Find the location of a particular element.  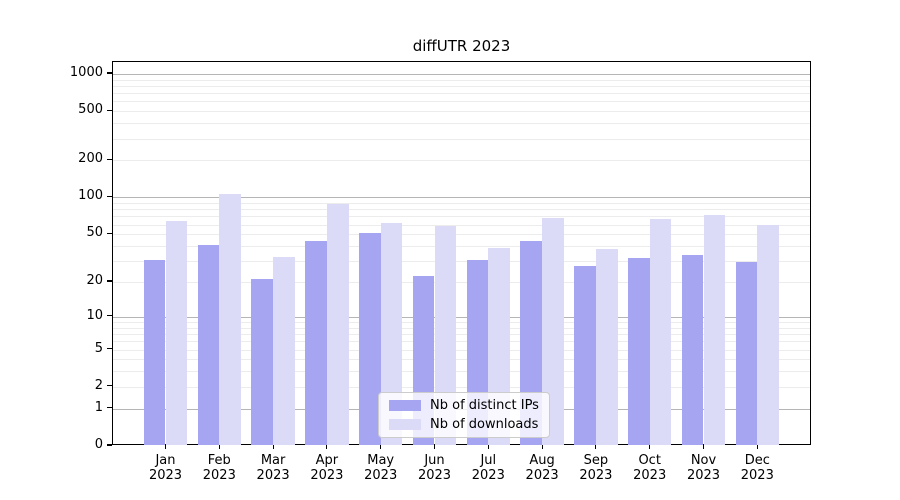

legend-swatch-distinct-ips is located at coordinates (405, 405).